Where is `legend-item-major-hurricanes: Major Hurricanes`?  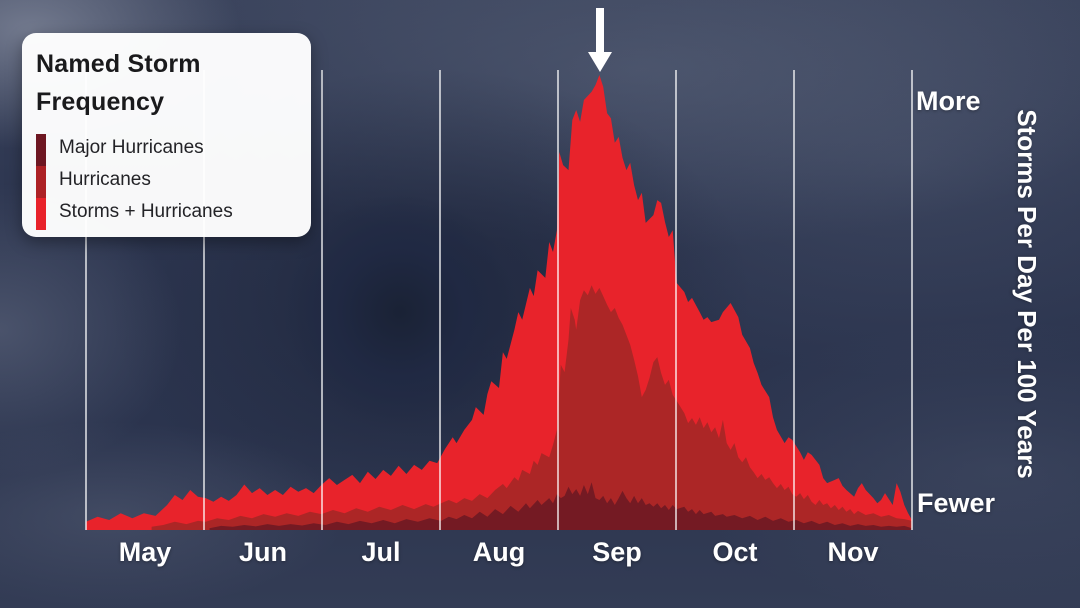
legend-item-major-hurricanes: Major Hurricanes is located at coordinates (131, 147).